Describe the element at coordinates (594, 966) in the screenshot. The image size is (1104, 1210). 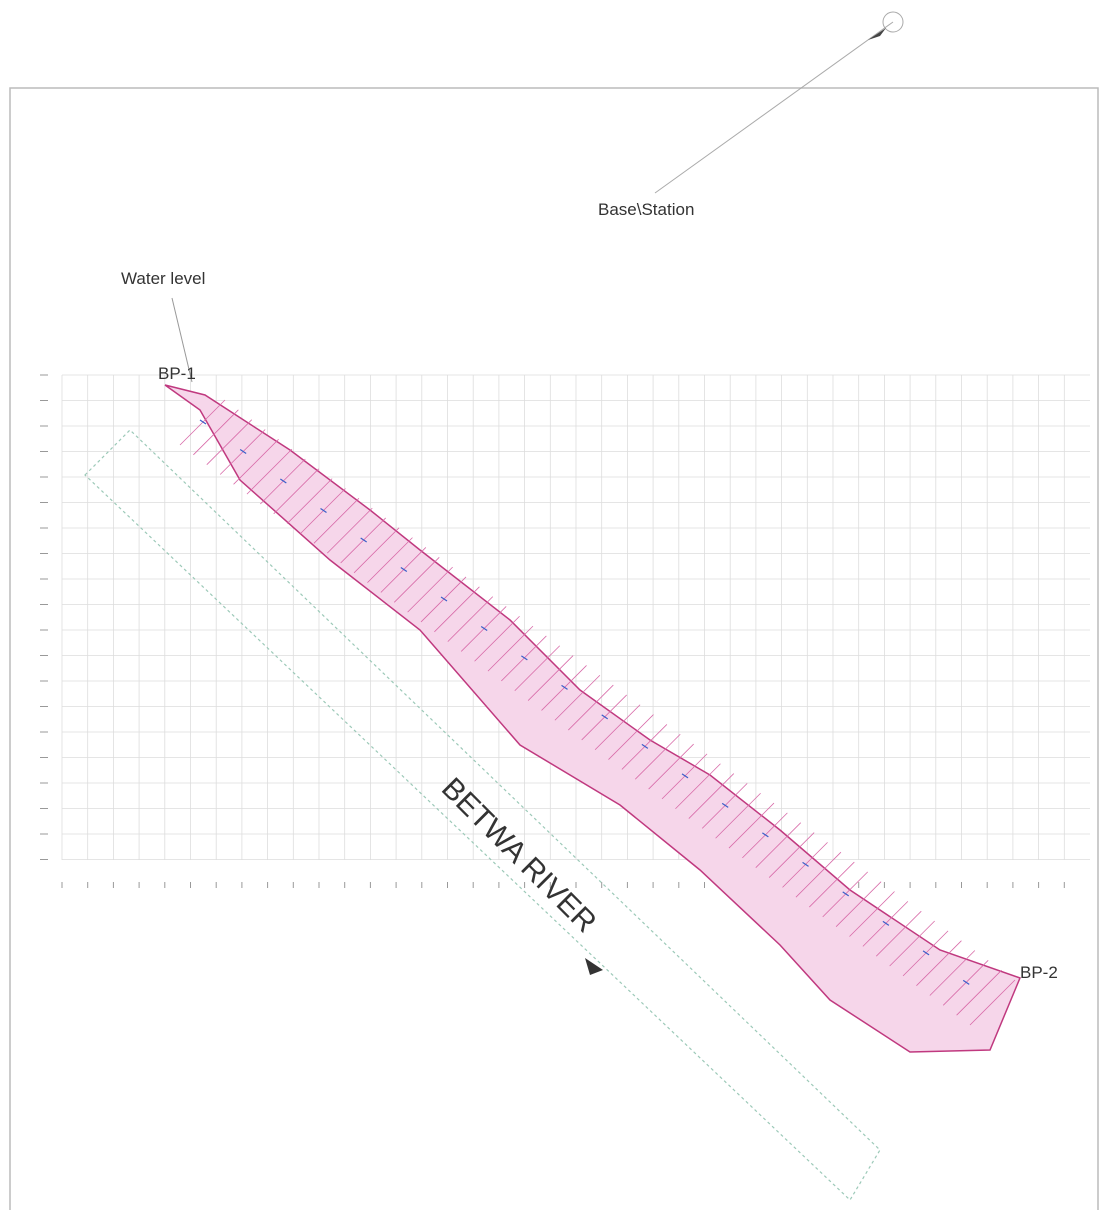
I see `river-flow-arrow` at that location.